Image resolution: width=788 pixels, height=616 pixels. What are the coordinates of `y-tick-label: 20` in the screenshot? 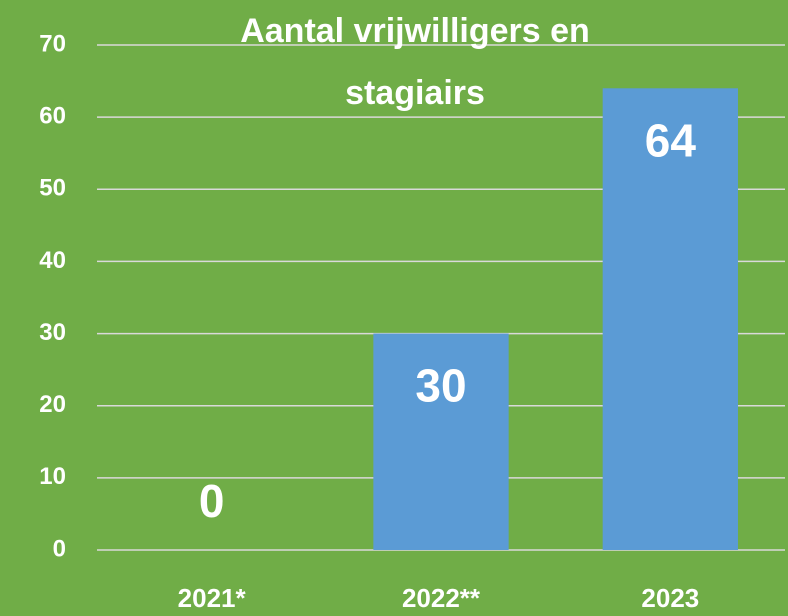 It's located at (52, 404).